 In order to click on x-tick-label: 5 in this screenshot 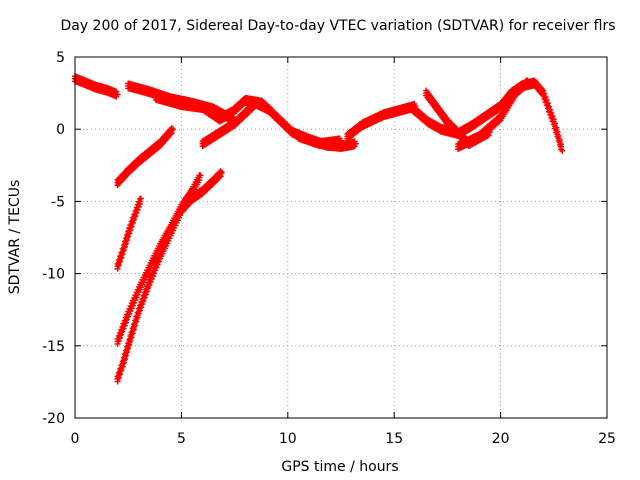, I will do `click(181, 439)`.